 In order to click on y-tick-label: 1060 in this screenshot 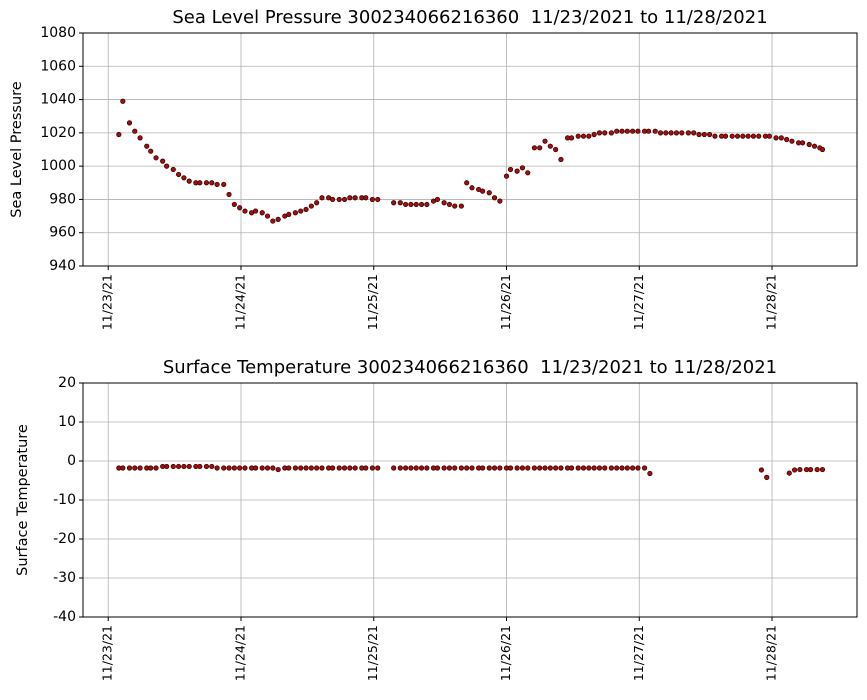, I will do `click(58, 66)`.